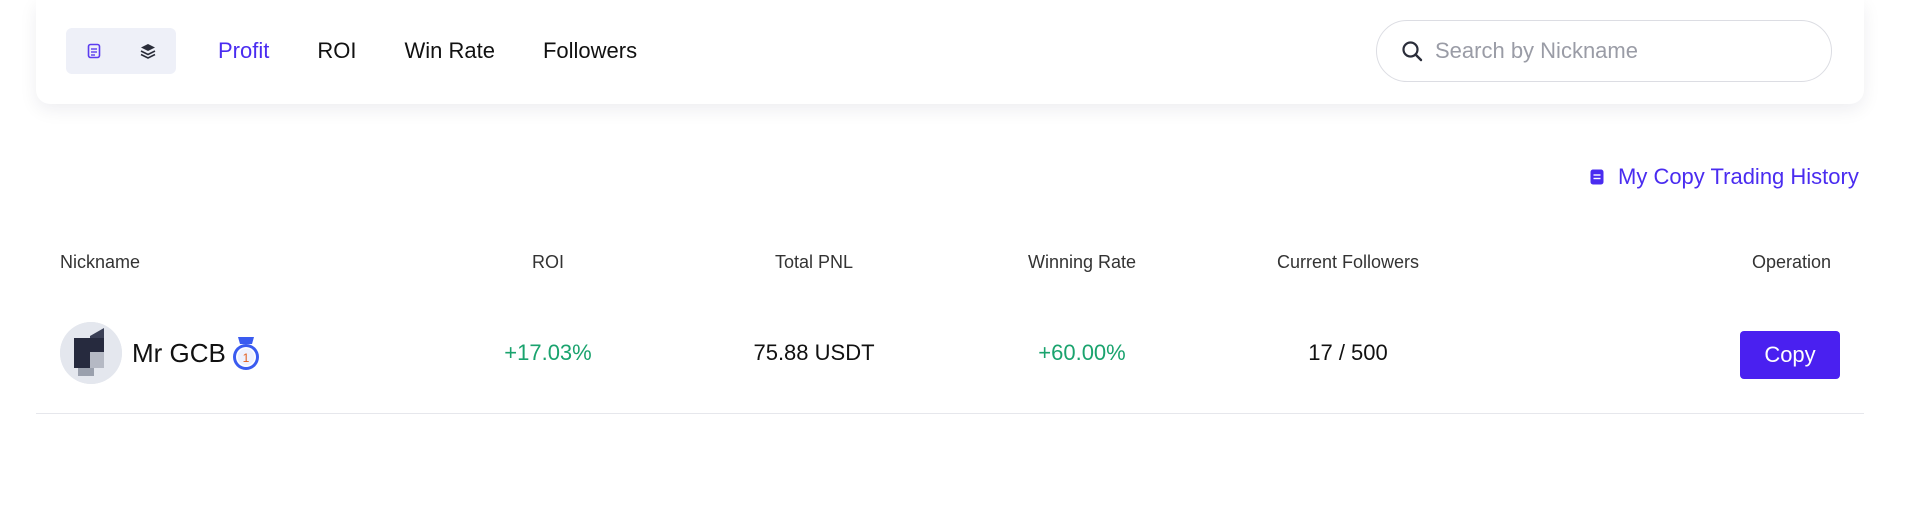  Describe the element at coordinates (548, 262) in the screenshot. I see `header-roi: ROI` at that location.